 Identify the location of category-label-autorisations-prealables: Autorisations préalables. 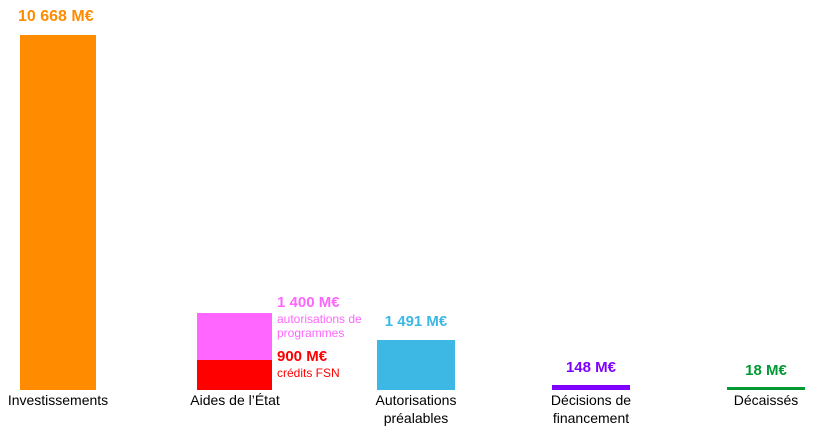
(416, 409).